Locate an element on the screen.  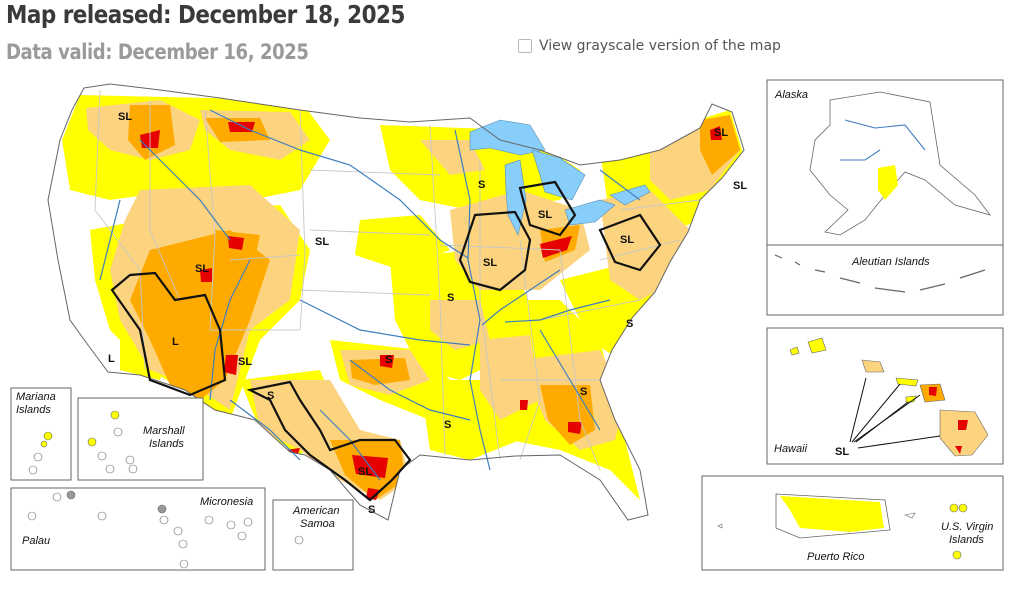
grayscale-toggle: View grayscale version of the map is located at coordinates (649, 46).